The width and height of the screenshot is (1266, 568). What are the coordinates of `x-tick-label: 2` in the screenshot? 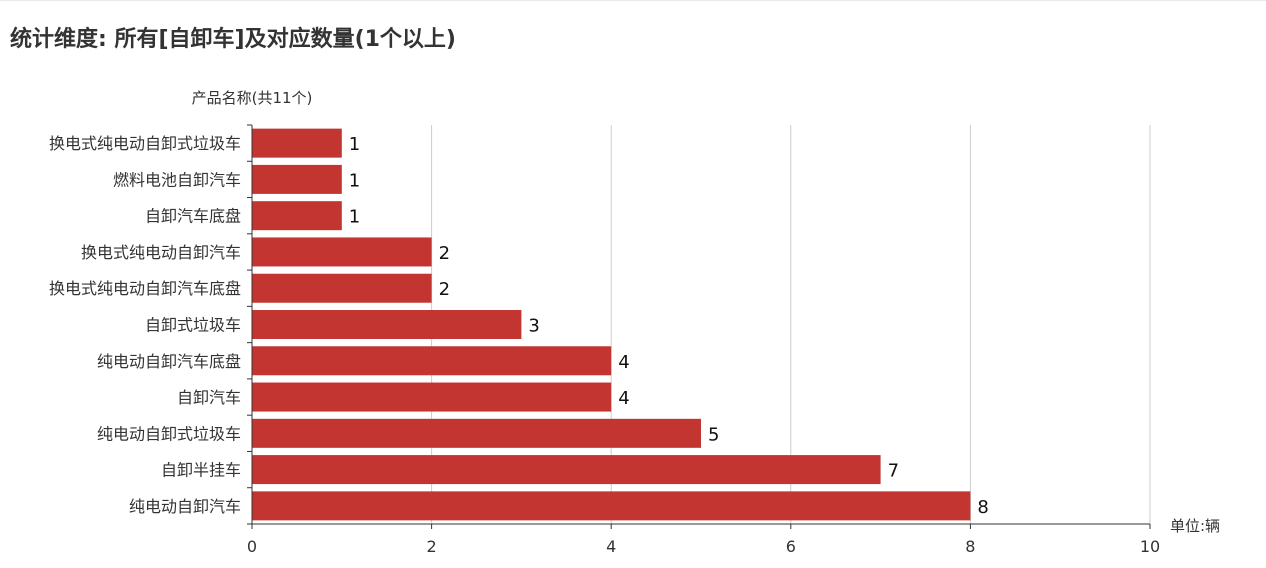 It's located at (432, 546).